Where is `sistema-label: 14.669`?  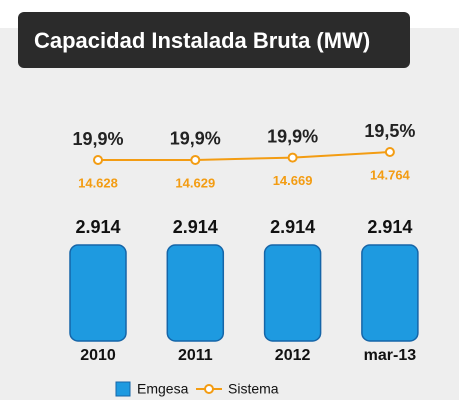
sistema-label: 14.669 is located at coordinates (293, 180).